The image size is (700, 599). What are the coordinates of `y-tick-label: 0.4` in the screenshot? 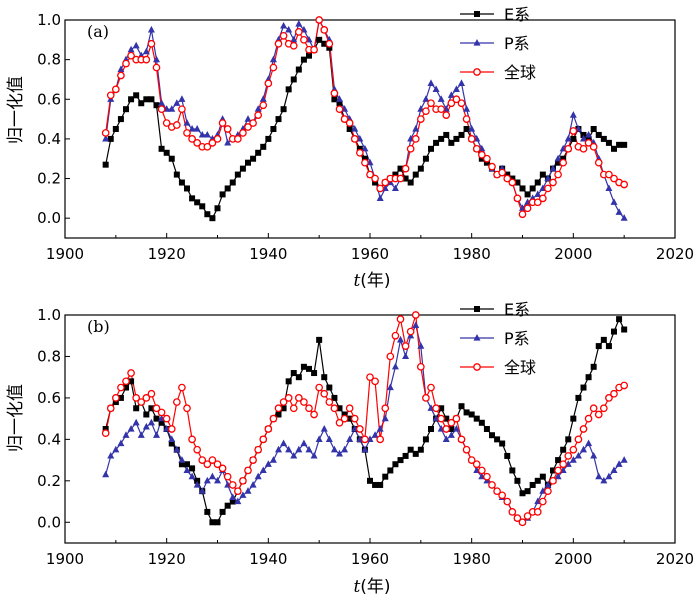 It's located at (49, 439).